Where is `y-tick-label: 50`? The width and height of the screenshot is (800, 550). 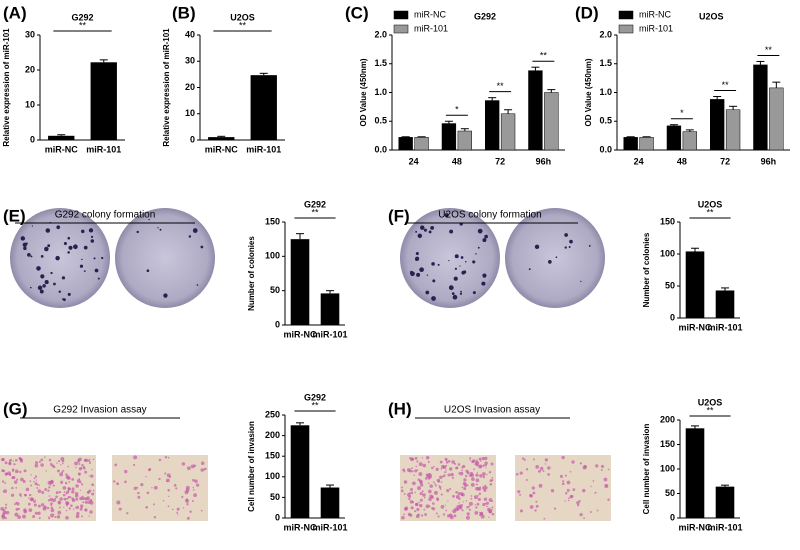 y-tick-label: 50 is located at coordinates (275, 290).